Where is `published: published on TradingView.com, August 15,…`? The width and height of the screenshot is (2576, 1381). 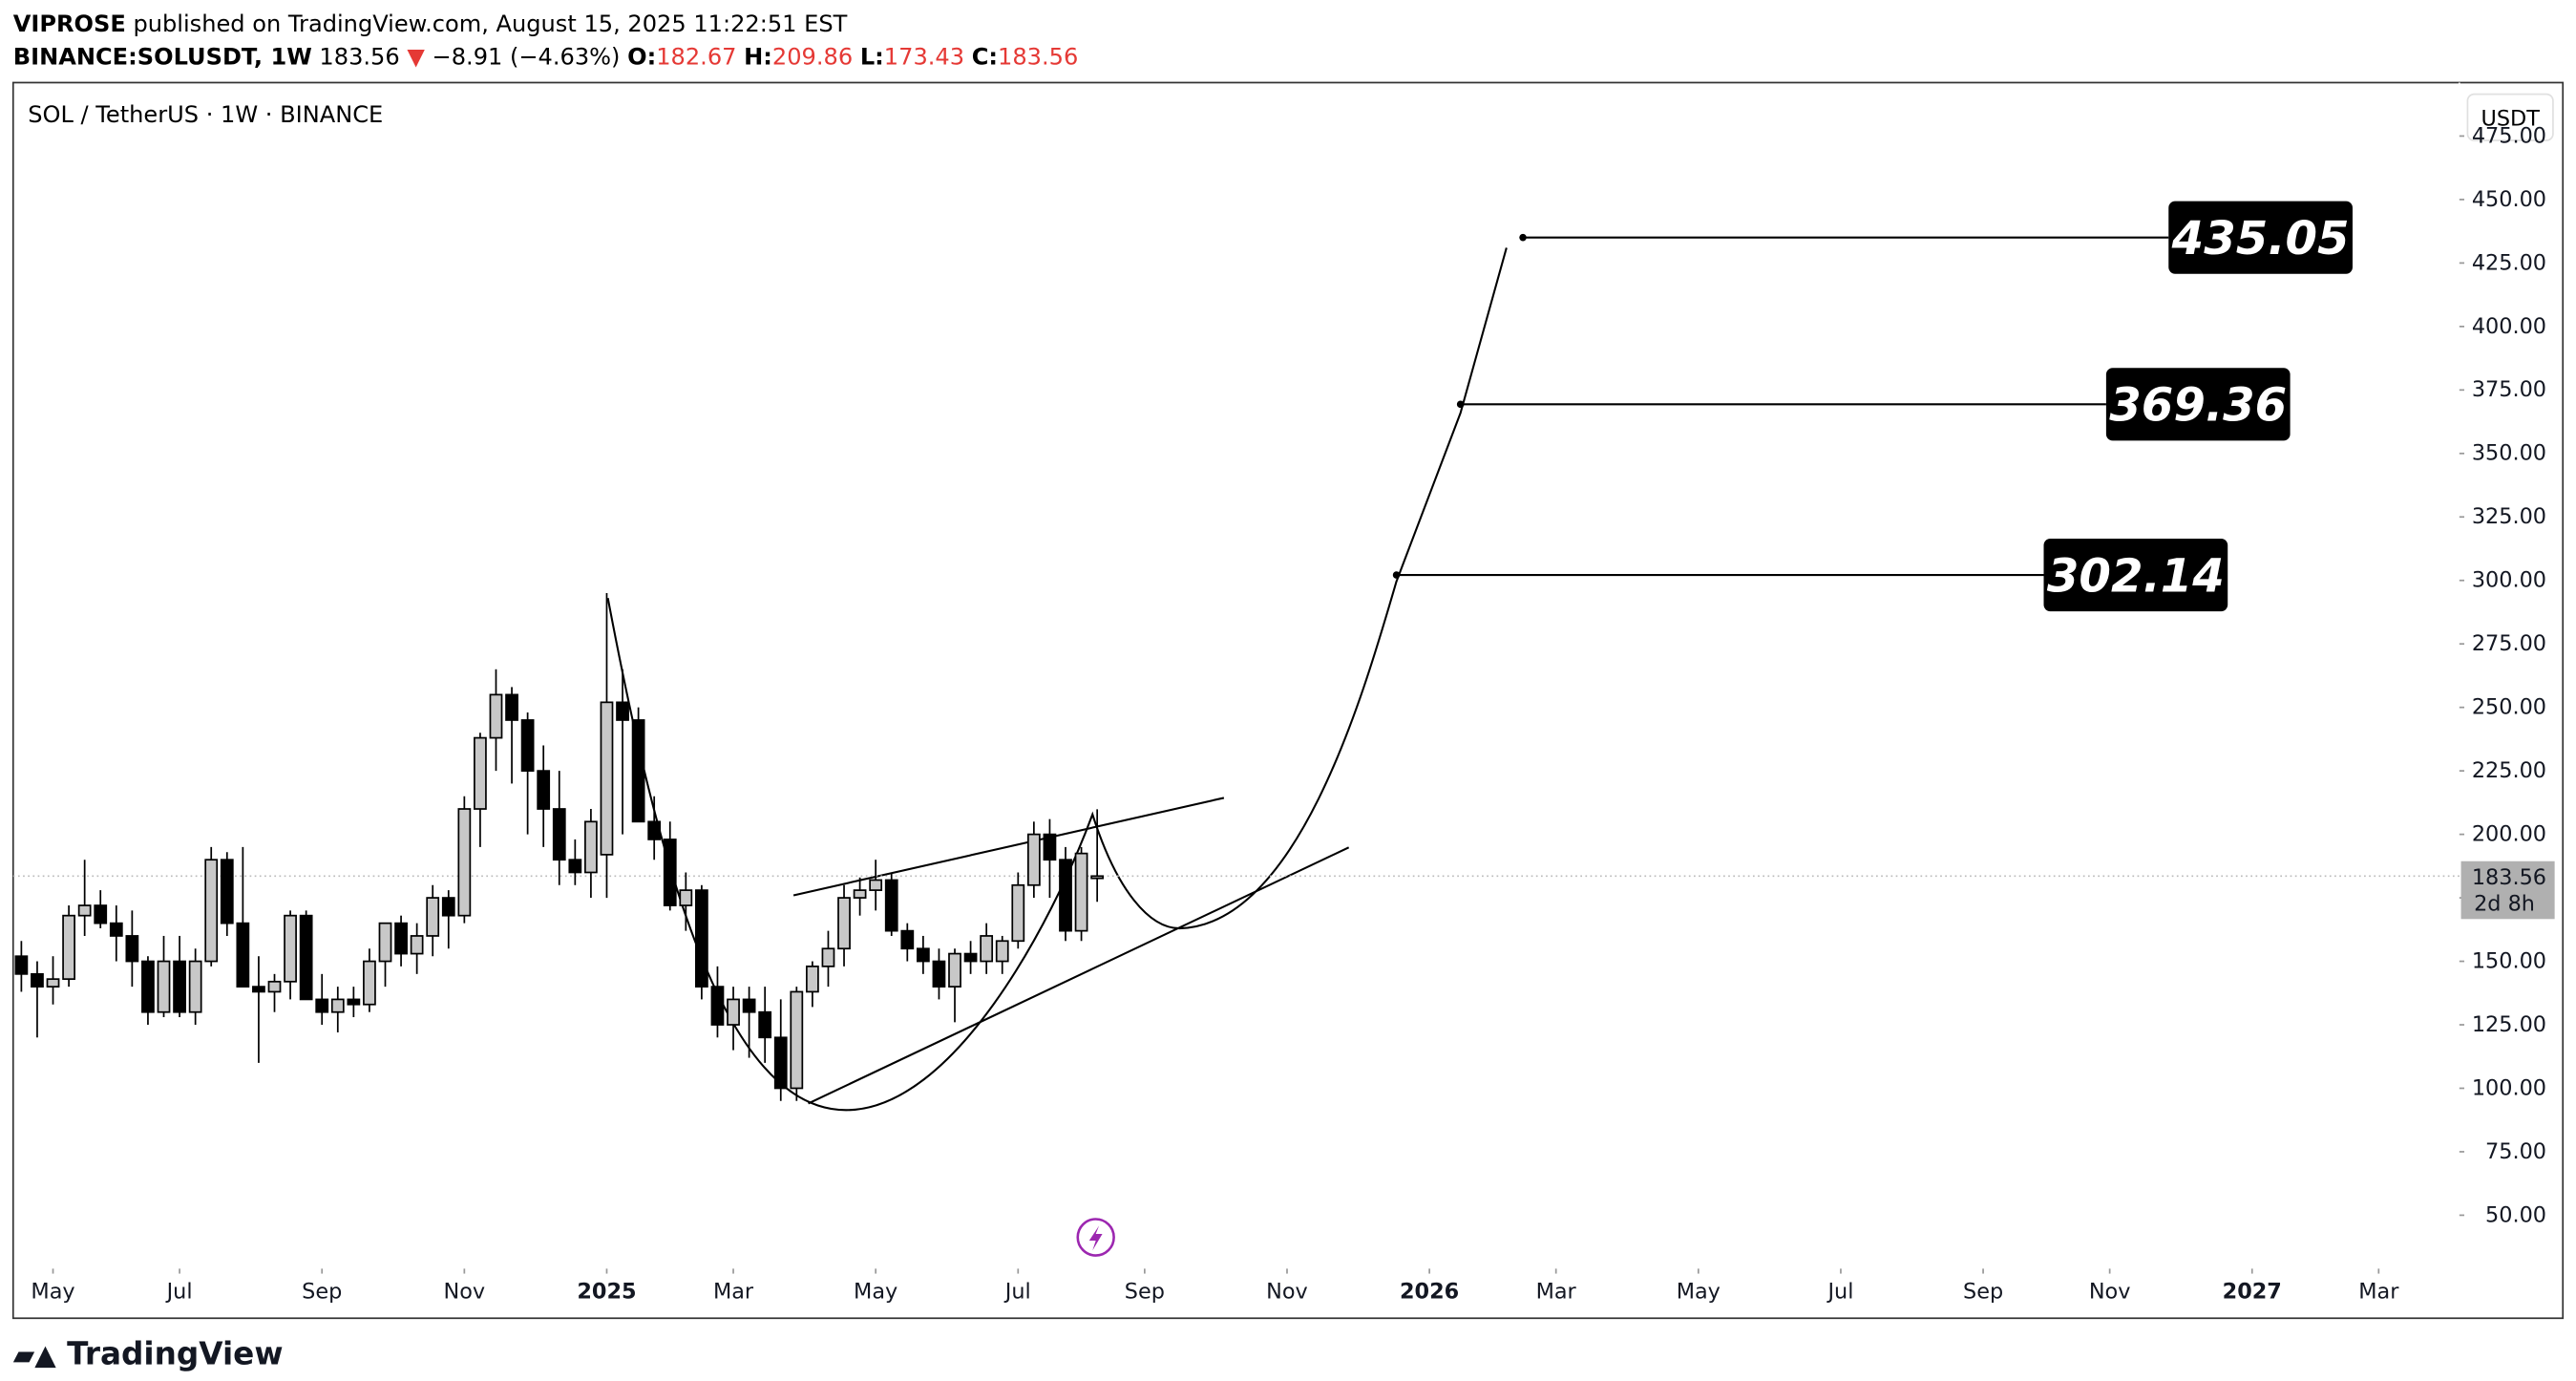 published: published on TradingView.com, August 15,… is located at coordinates (490, 24).